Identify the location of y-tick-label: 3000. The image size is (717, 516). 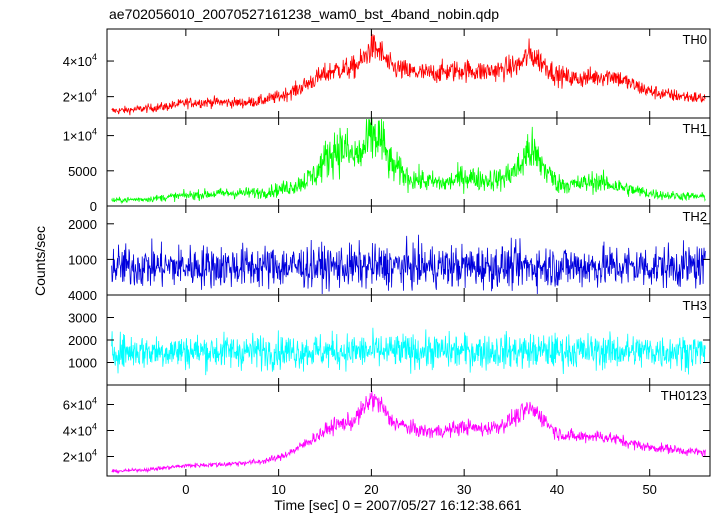
(82, 318).